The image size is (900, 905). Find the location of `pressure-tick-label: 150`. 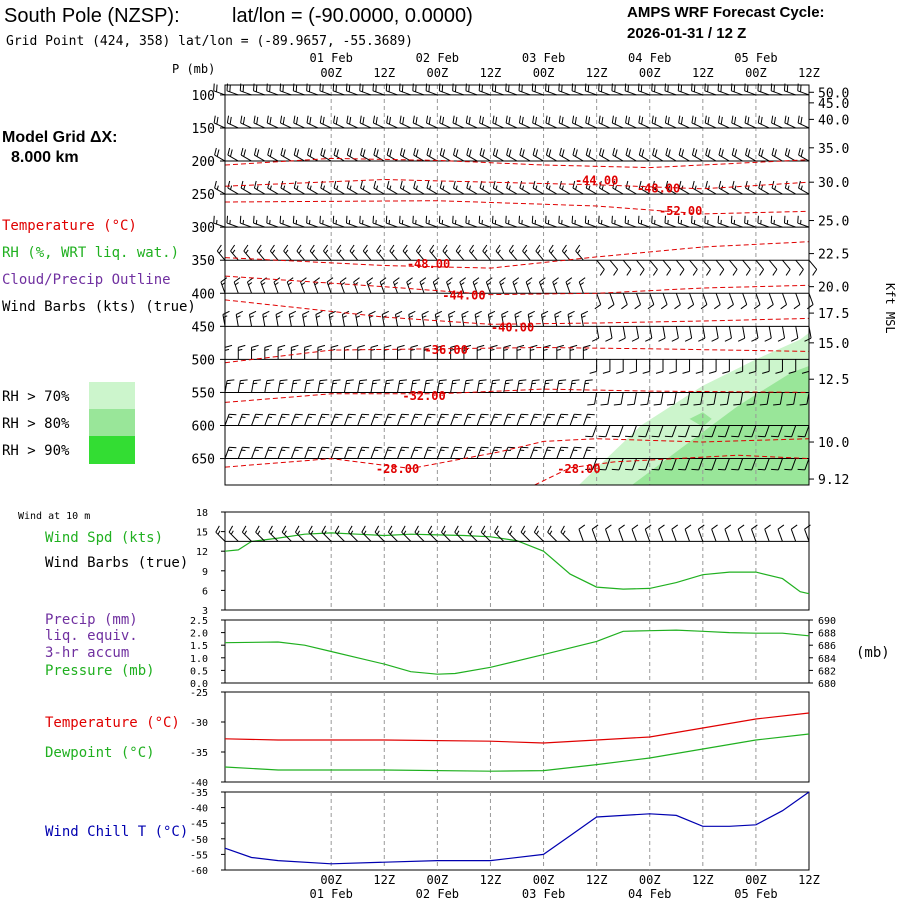

pressure-tick-label: 150 is located at coordinates (203, 129).